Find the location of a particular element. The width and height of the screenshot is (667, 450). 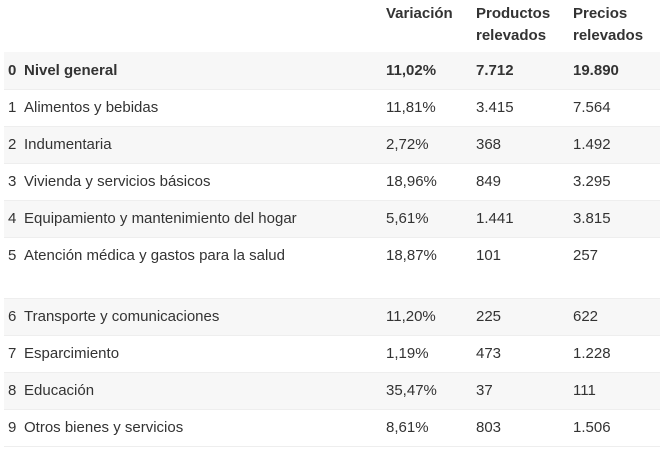

table-row: 0 Nivel general 11,02% 7.712 19.890 is located at coordinates (332, 71).